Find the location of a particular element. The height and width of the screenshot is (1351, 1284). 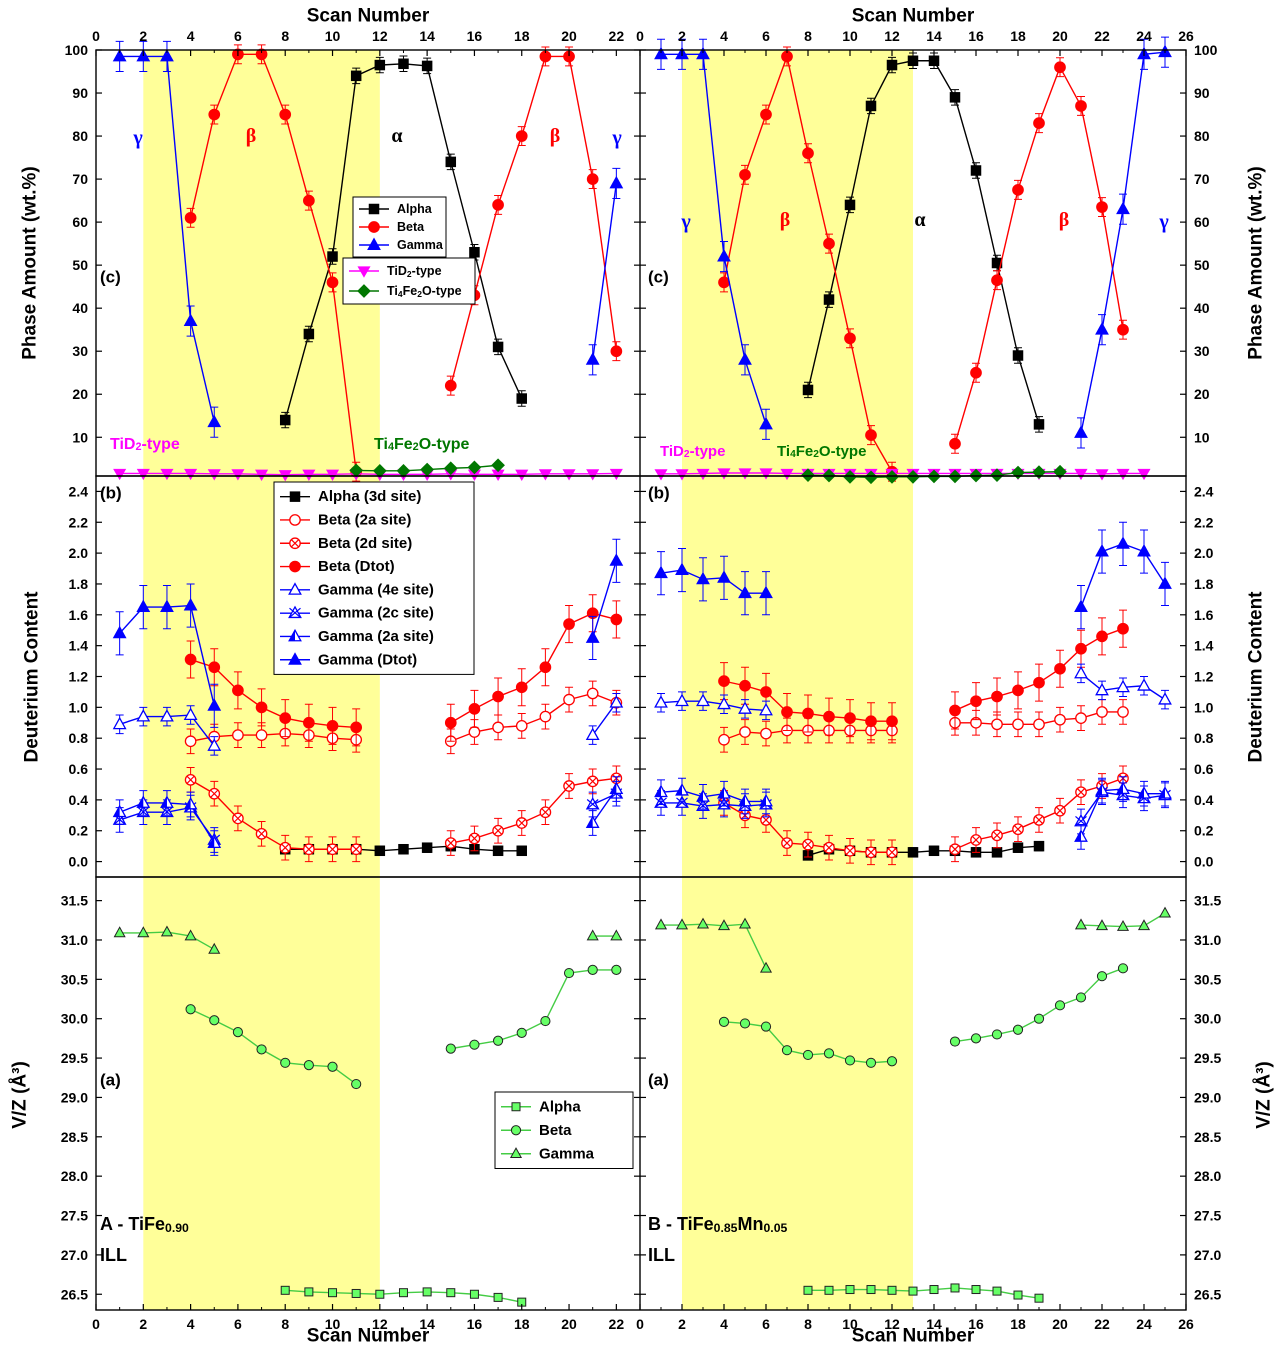

phase-label-gamma: γ is located at coordinates (1163, 222).